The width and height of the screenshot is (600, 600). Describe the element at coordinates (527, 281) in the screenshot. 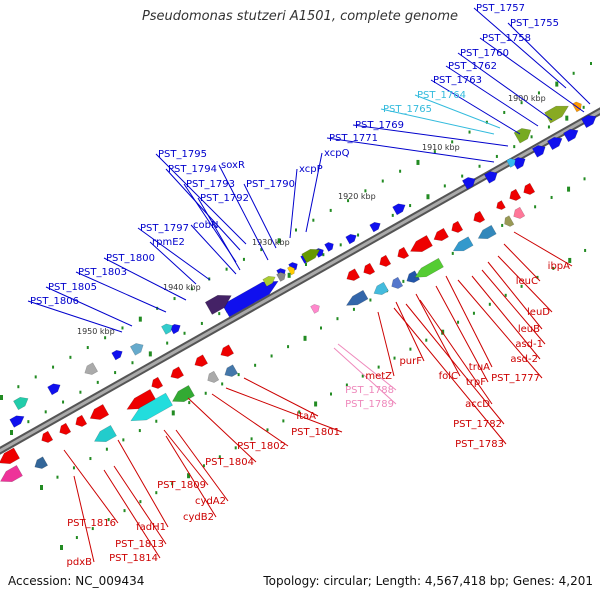

I see `gene-label-leuc: leuC` at that location.